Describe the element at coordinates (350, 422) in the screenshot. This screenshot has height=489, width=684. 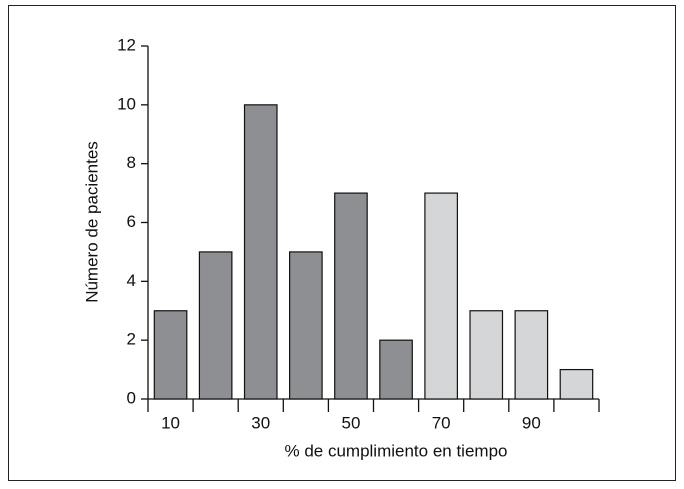
I see `x-tick-label: 50` at that location.